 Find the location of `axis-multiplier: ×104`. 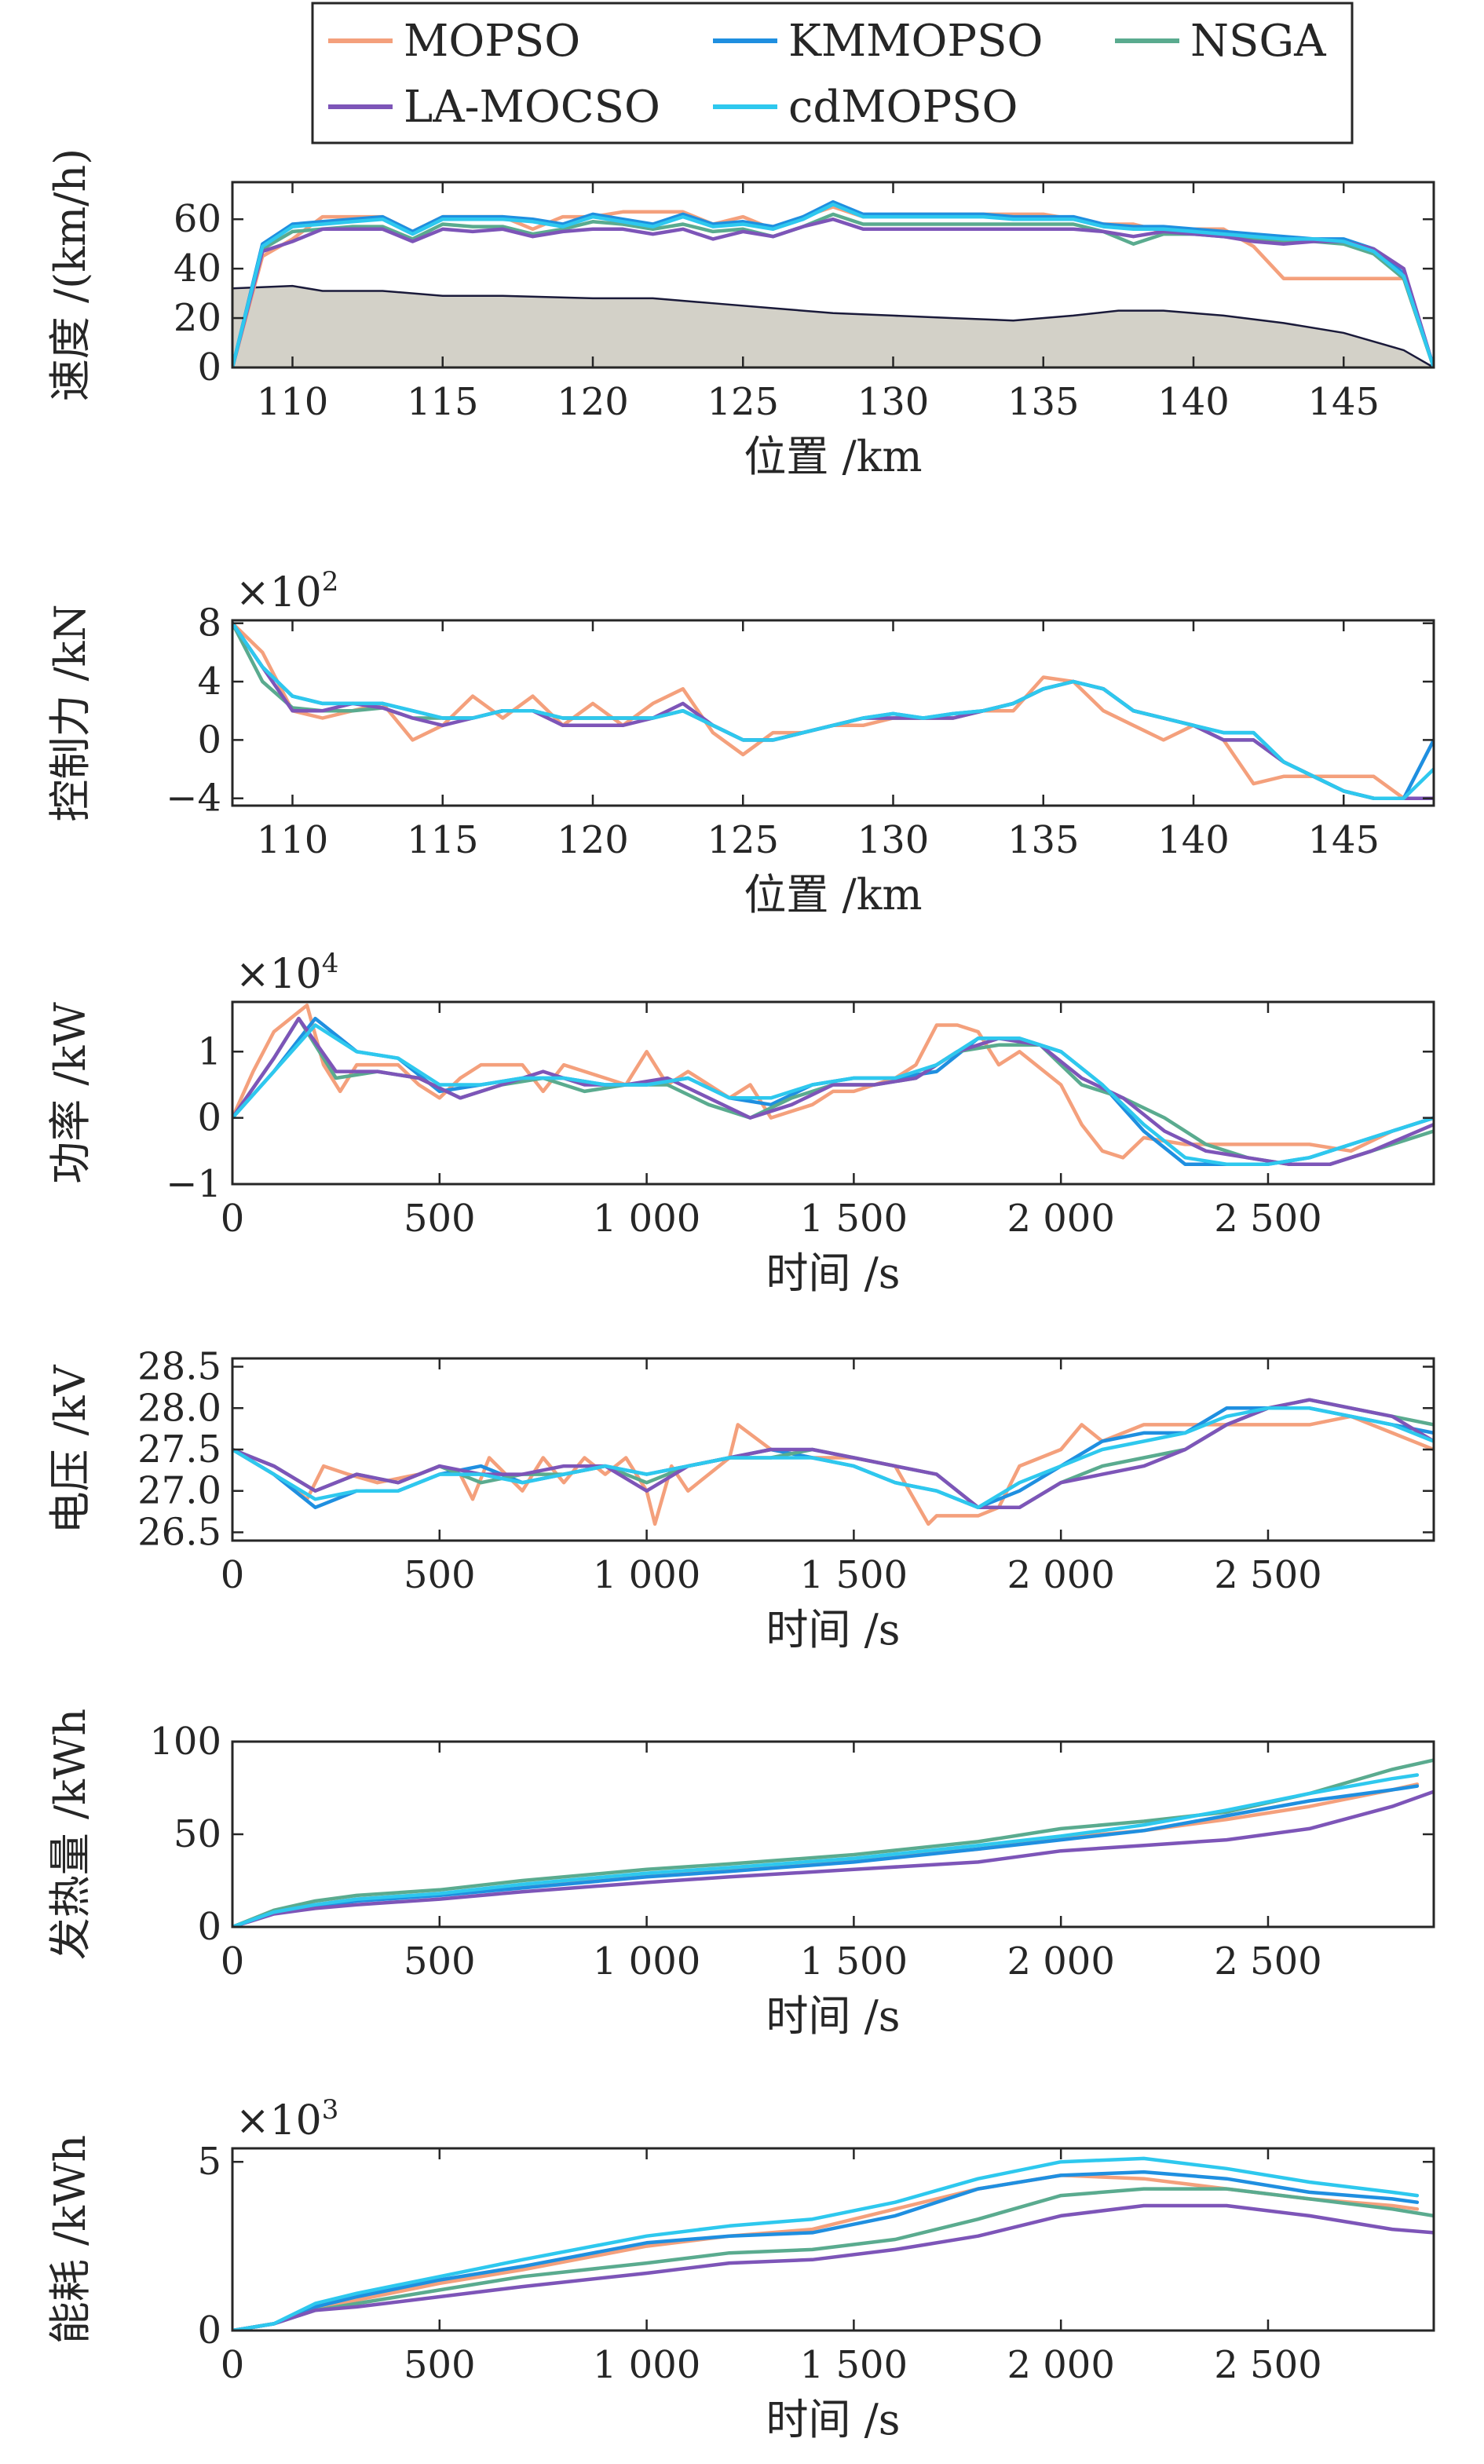

axis-multiplier: ×104 is located at coordinates (287, 973).